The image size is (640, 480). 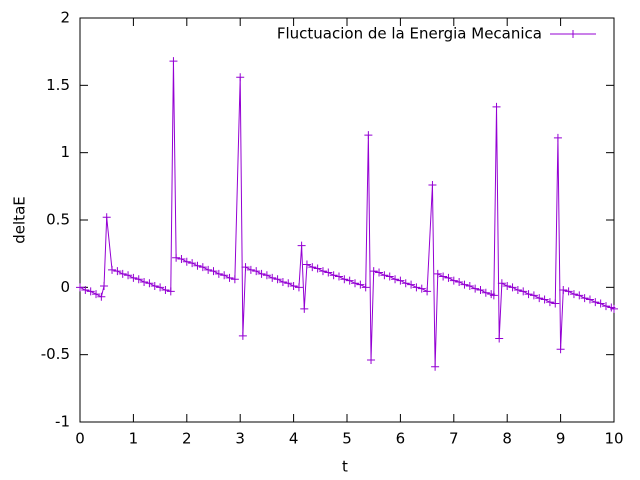 What do you see at coordinates (454, 439) in the screenshot?
I see `x-tick-label: 7` at bounding box center [454, 439].